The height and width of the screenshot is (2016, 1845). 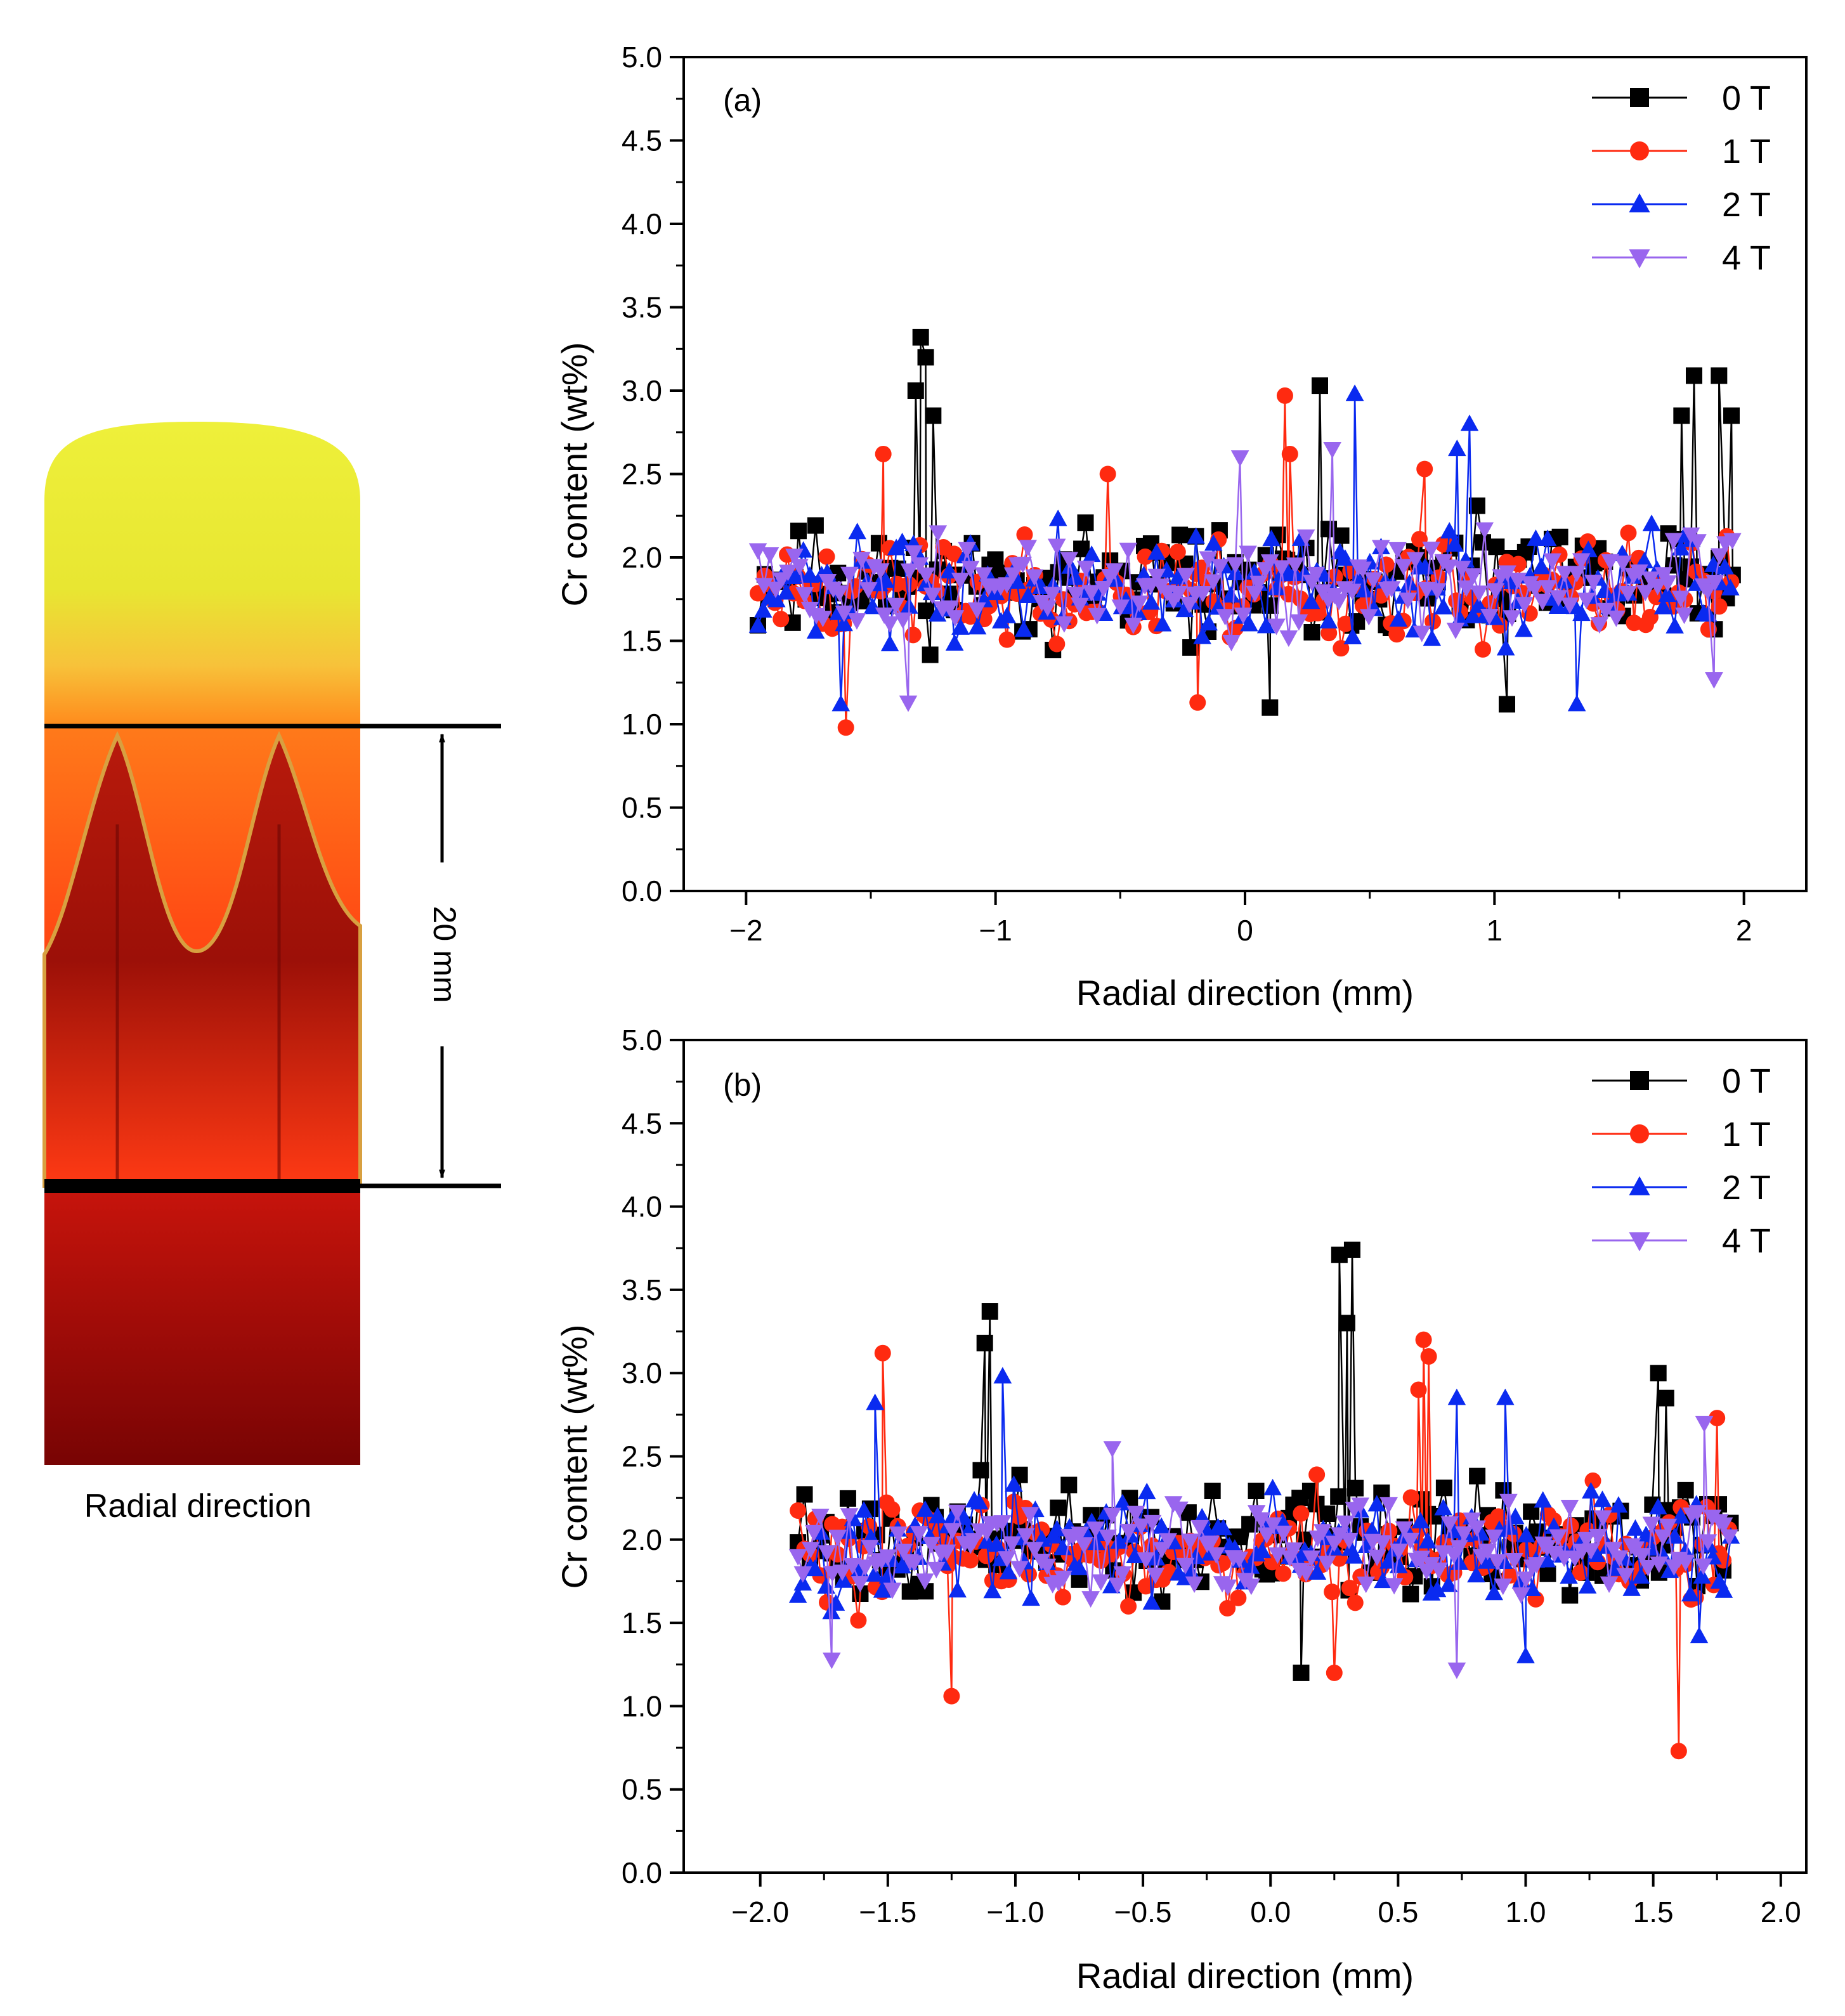 I want to click on y-ticks: 0.0 0.5 1.0 1.5 2.0 2.5 3.0 3.5 4.0 4.5 5.0, so click(x=653, y=1456).